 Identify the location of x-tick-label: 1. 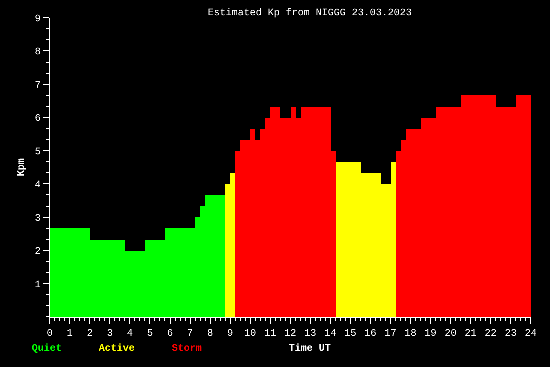
(70, 334).